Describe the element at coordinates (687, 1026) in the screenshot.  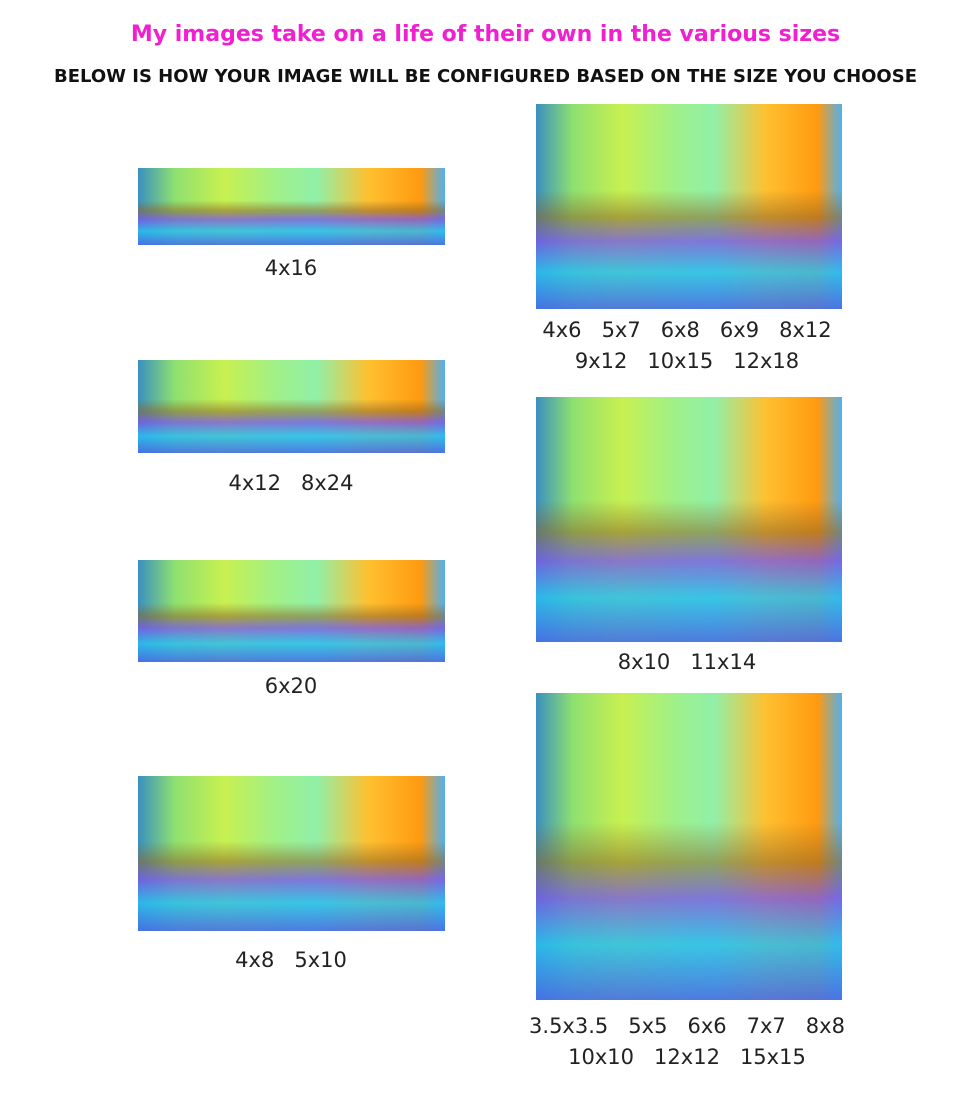
I see `caption: 3.5x3.5 5x5 6x6 7x7 8x8` at that location.